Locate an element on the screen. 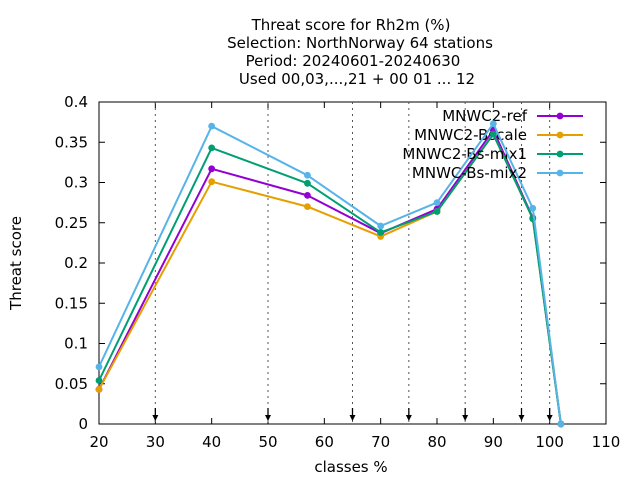 The image size is (640, 480). title-line-3: Period: 20240601-20240630 is located at coordinates (353, 61).